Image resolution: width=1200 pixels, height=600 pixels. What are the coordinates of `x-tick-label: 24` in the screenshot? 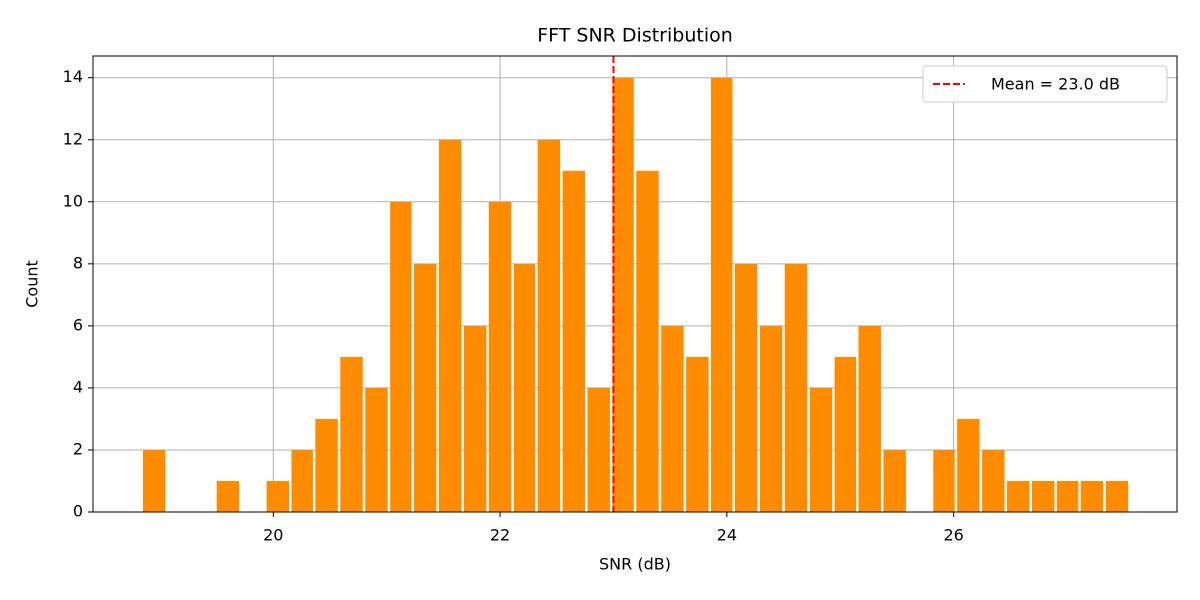 It's located at (727, 535).